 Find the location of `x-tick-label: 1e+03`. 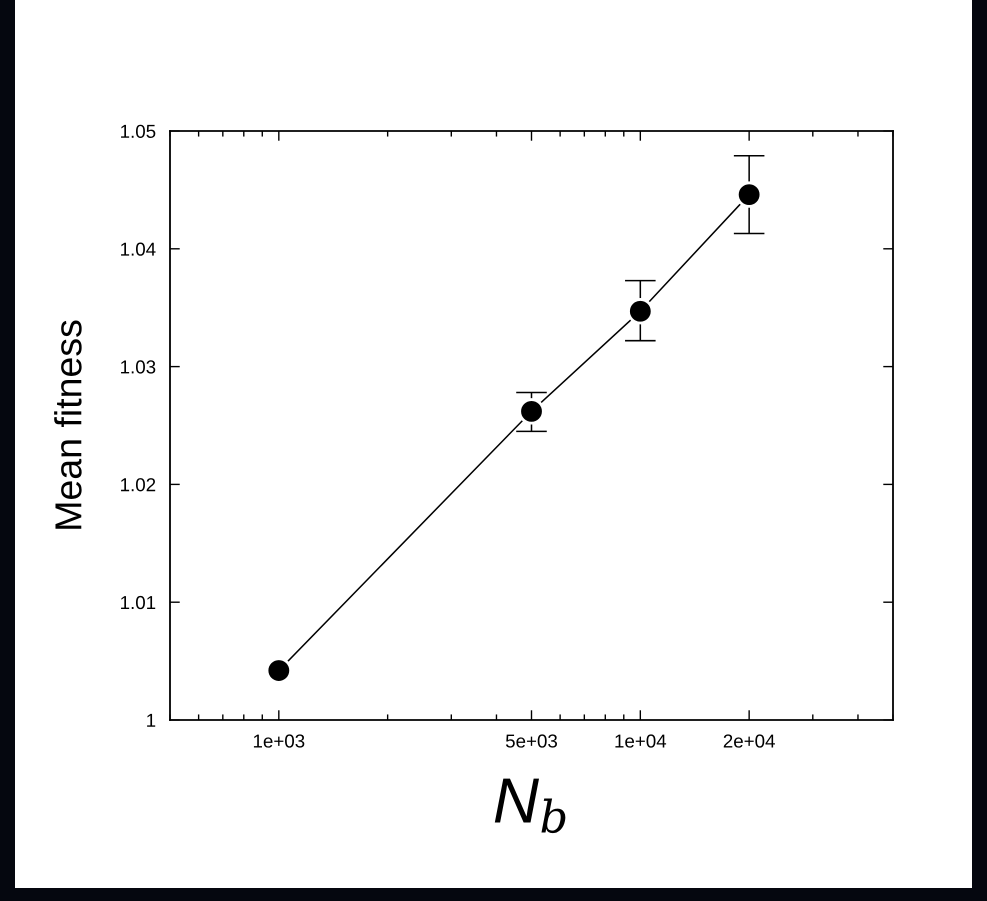

x-tick-label: 1e+03 is located at coordinates (279, 741).